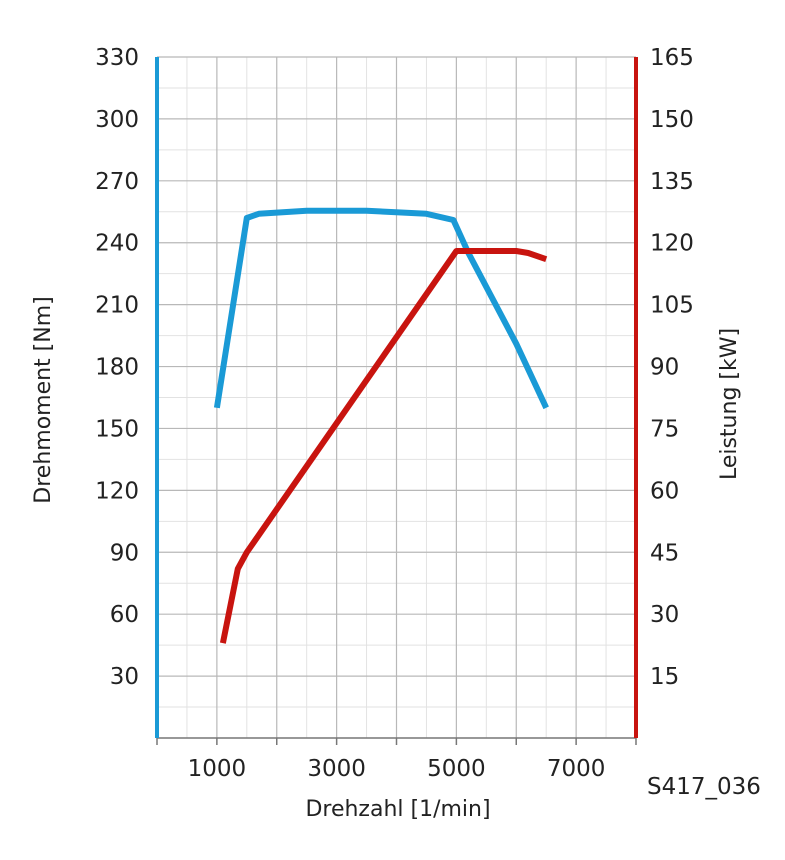 The height and width of the screenshot is (860, 785). I want to click on y-left-tick-label: 180, so click(117, 368).